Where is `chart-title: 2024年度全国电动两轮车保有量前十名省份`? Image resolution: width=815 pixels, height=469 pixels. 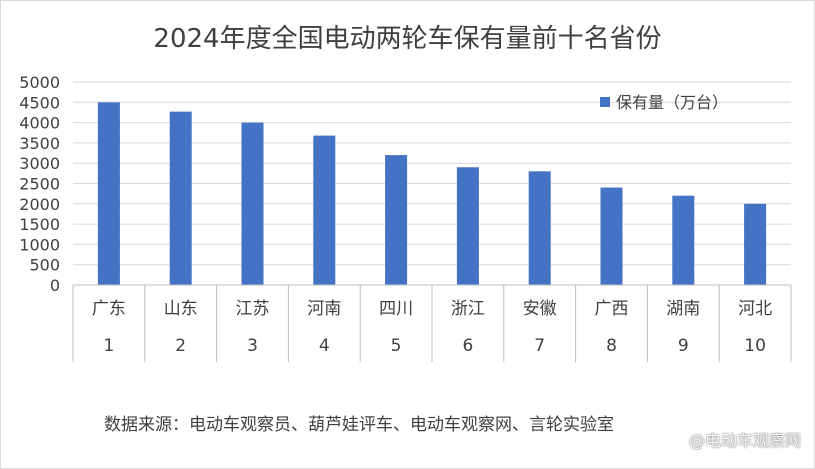
chart-title: 2024年度全国电动两轮车保有量前十名省份 is located at coordinates (407, 39).